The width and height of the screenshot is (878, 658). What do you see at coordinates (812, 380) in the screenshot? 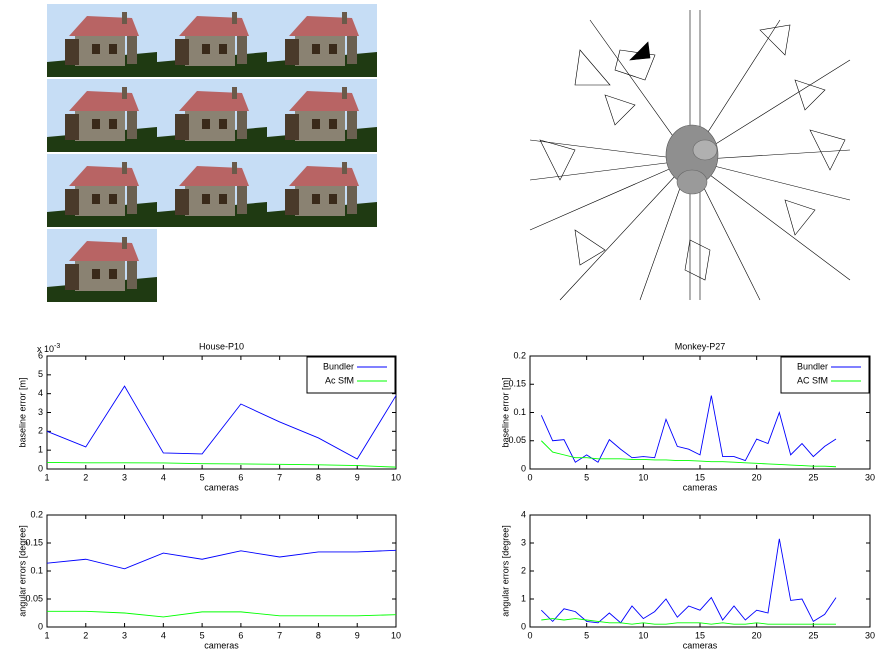
I see `legend-label: AC SfM` at bounding box center [812, 380].